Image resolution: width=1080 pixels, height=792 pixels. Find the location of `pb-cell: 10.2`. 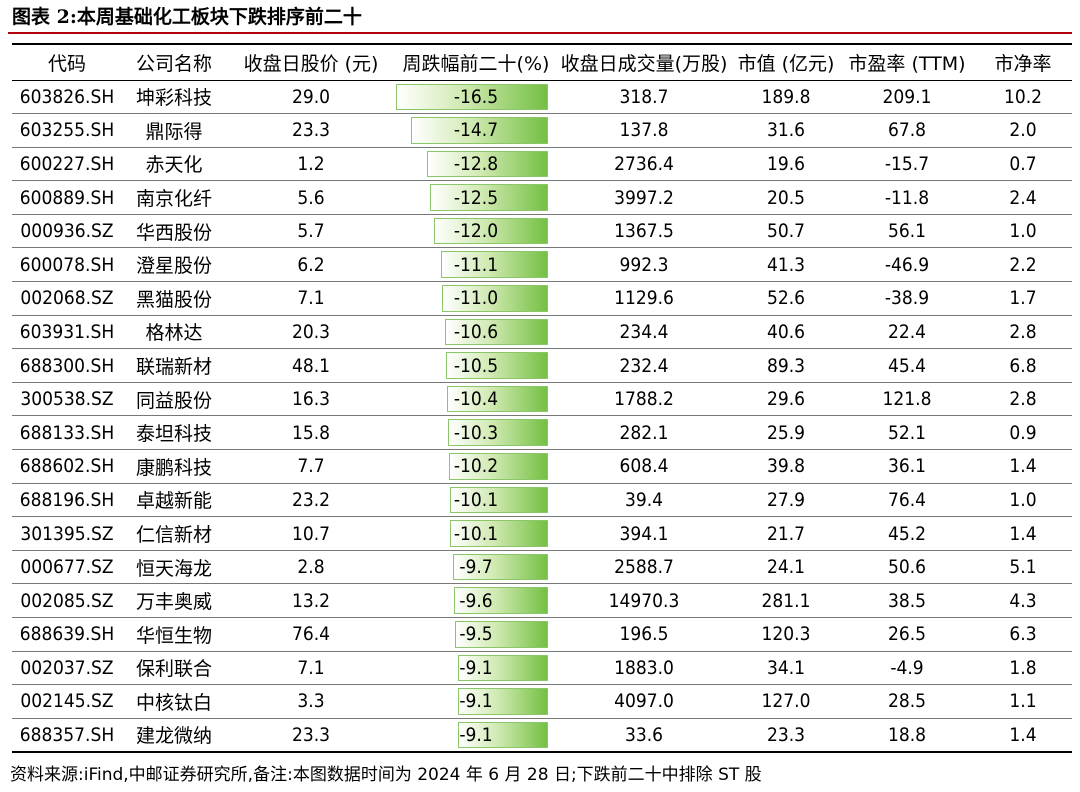

pb-cell: 10.2 is located at coordinates (1023, 97).